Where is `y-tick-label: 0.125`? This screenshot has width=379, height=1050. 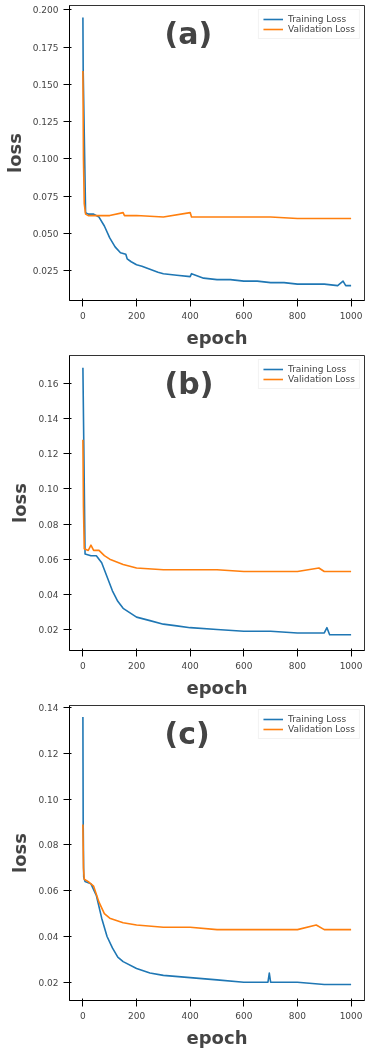 y-tick-label: 0.125 is located at coordinates (45, 122).